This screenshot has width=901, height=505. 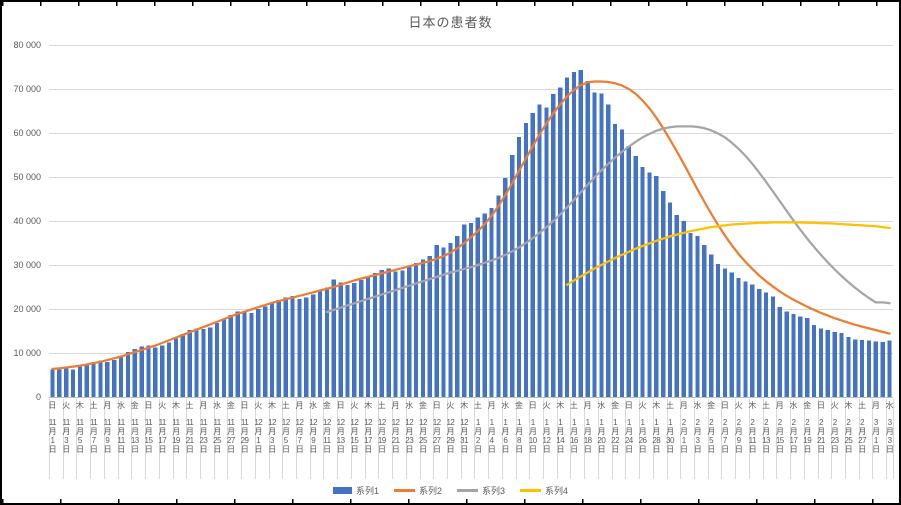 What do you see at coordinates (670, 427) in the screenshot?
I see `x-tick-label: 土 1 月 30 日` at bounding box center [670, 427].